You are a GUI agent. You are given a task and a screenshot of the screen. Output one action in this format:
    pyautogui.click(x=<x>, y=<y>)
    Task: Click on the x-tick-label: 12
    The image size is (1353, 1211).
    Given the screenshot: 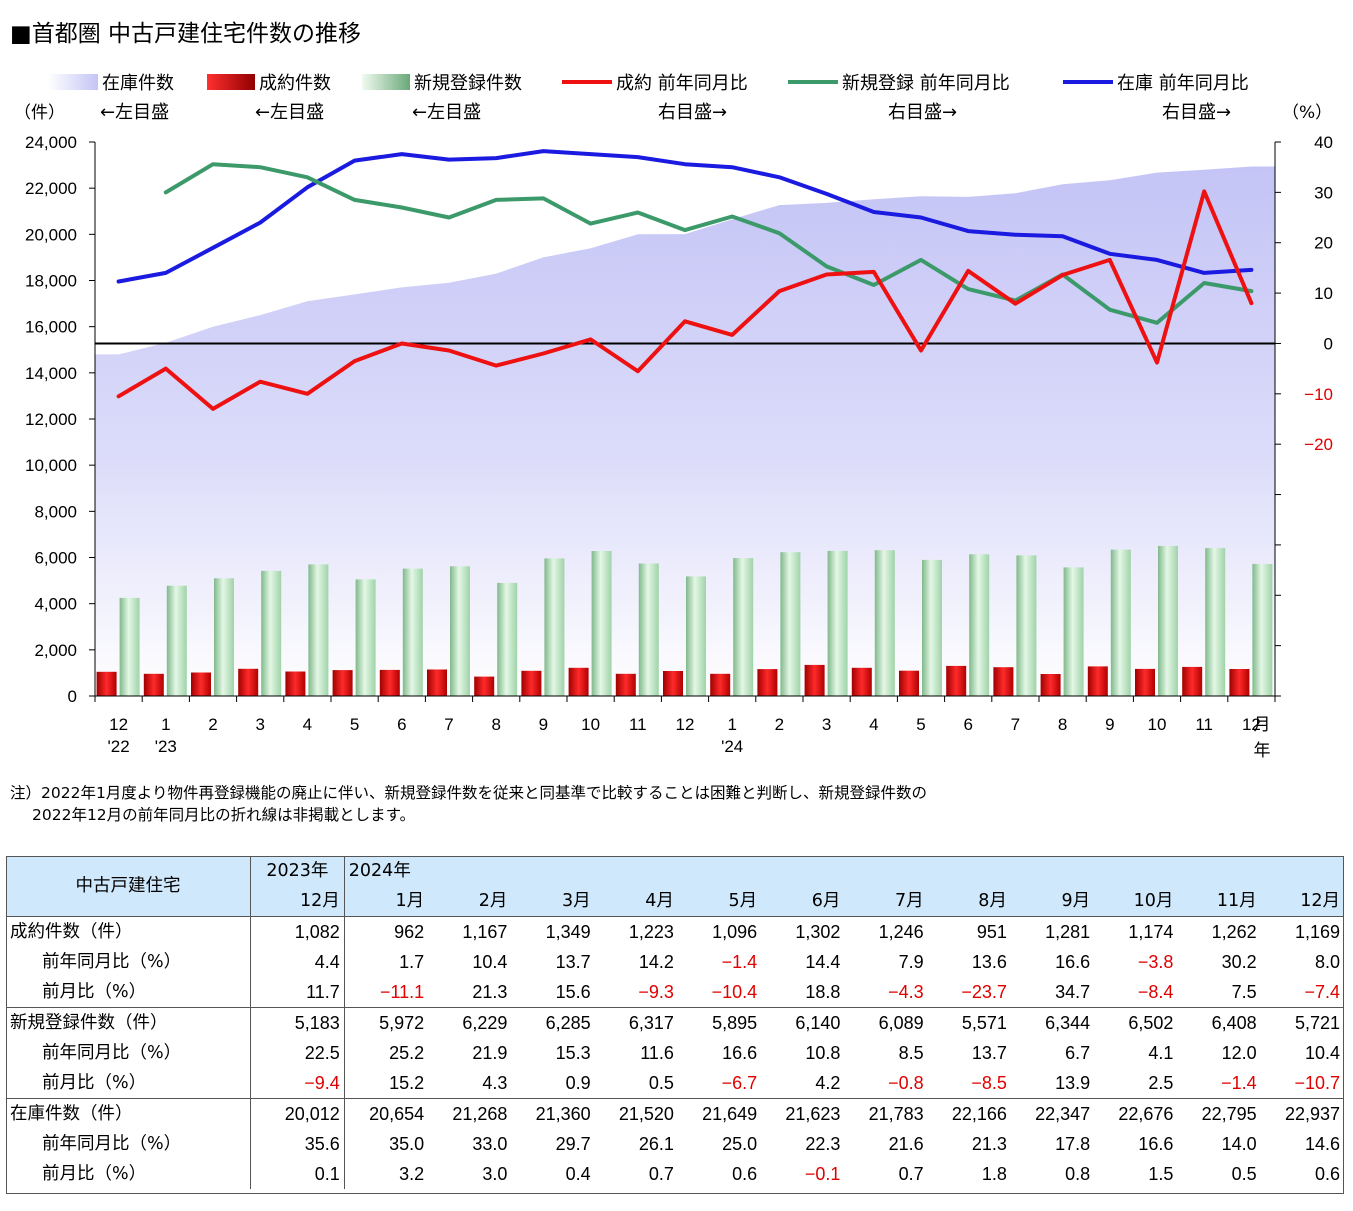 What is the action you would take?
    pyautogui.click(x=118, y=724)
    